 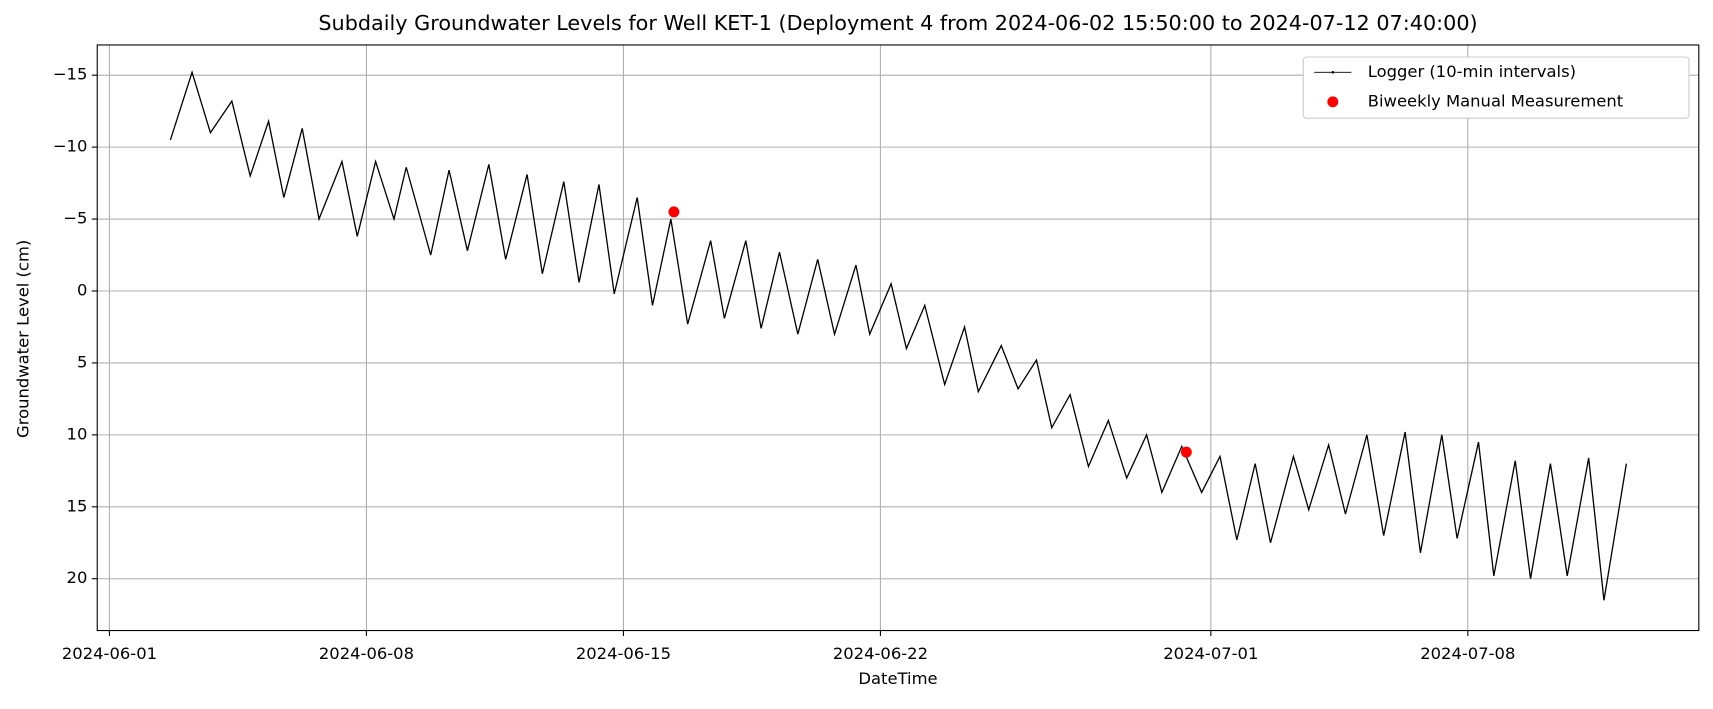 What do you see at coordinates (1496, 87) in the screenshot?
I see `legend-box` at bounding box center [1496, 87].